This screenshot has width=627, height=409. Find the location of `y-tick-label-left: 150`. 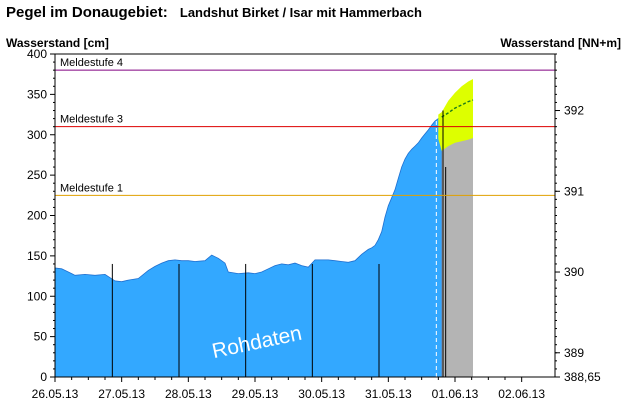

y-tick-label-left: 150 is located at coordinates (37, 256).